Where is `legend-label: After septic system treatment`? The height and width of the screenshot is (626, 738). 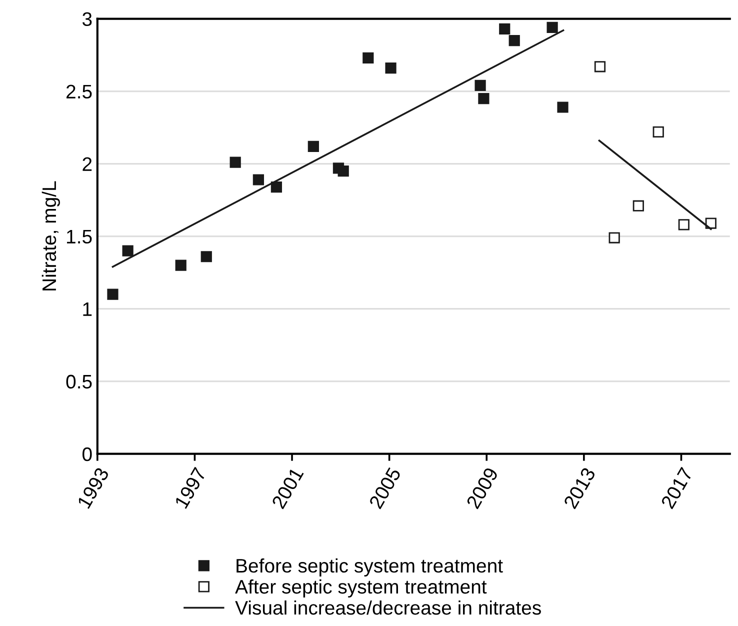
legend-label: After septic system treatment is located at coordinates (361, 588).